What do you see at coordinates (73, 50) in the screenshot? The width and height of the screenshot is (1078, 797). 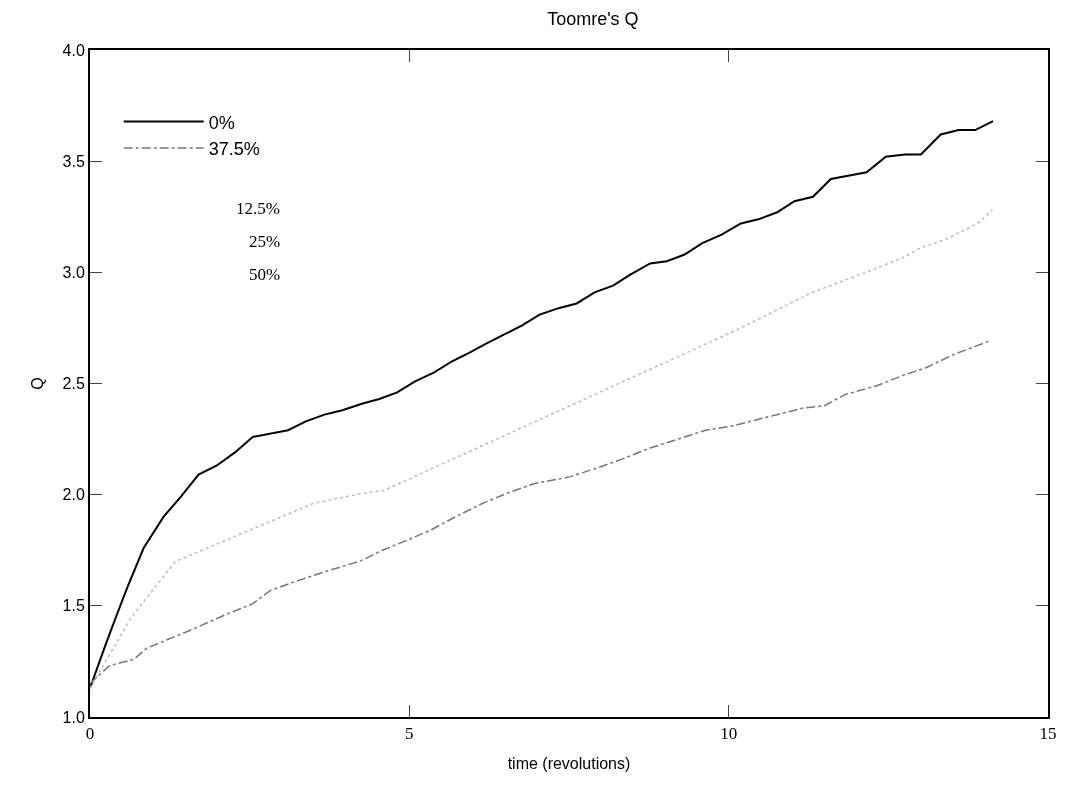 I see `y-tick-label: 4.0` at bounding box center [73, 50].